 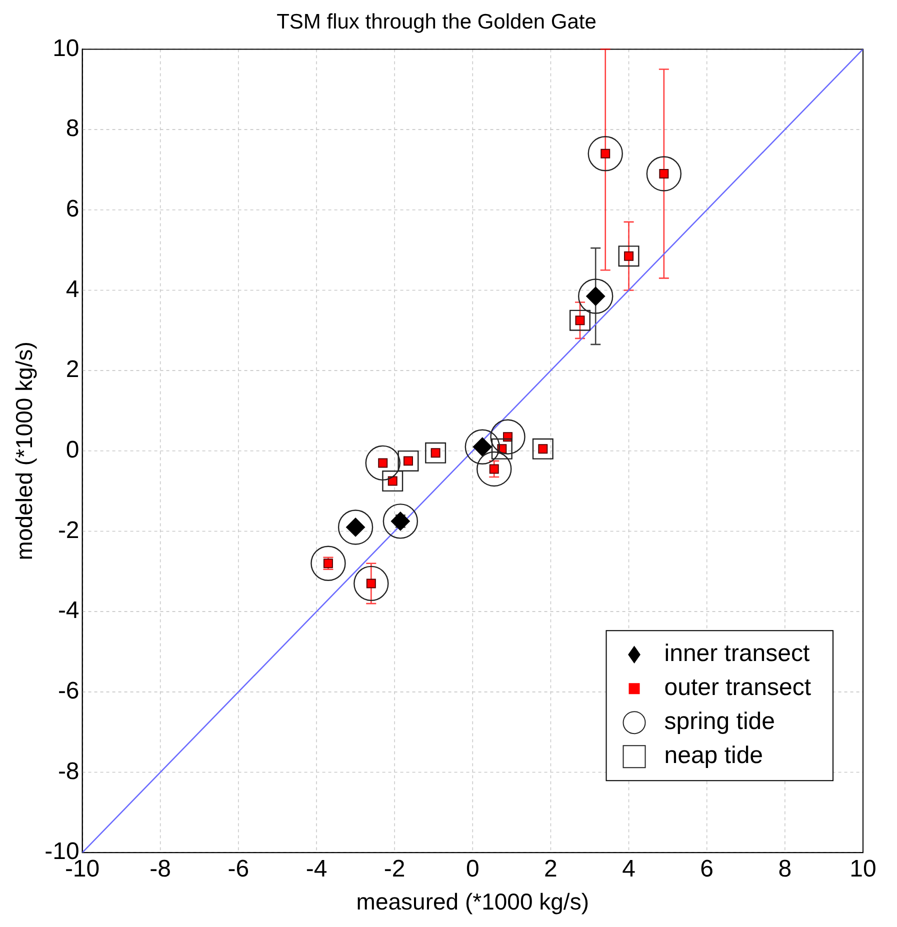 What do you see at coordinates (69, 771) in the screenshot?
I see `y-tick-label: -8` at bounding box center [69, 771].